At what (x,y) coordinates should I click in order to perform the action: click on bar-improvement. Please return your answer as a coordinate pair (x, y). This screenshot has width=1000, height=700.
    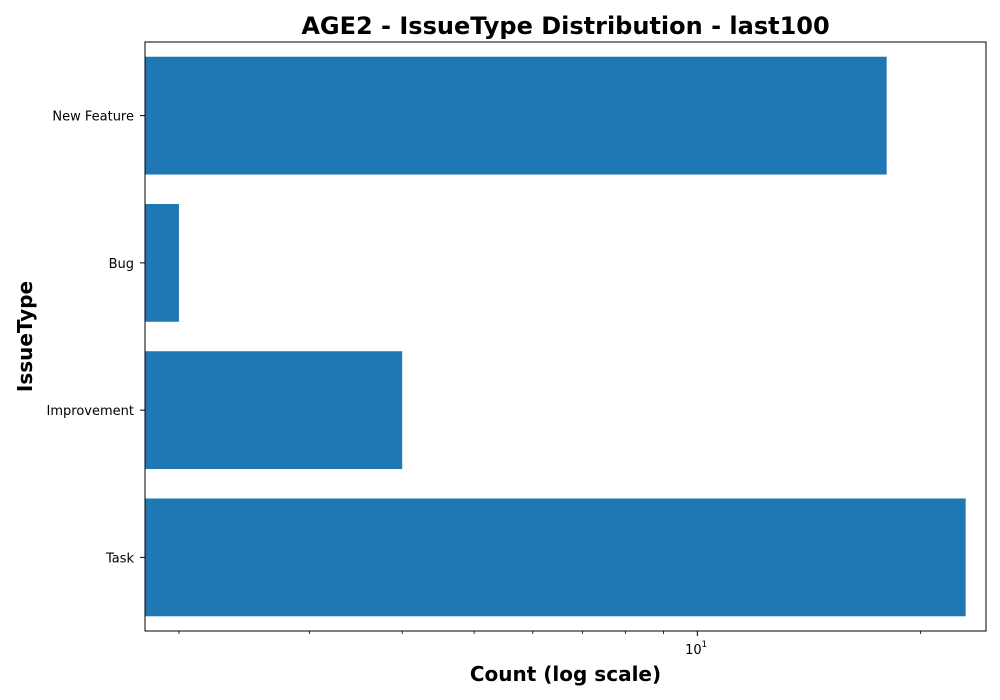
    Looking at the image, I should click on (274, 410).